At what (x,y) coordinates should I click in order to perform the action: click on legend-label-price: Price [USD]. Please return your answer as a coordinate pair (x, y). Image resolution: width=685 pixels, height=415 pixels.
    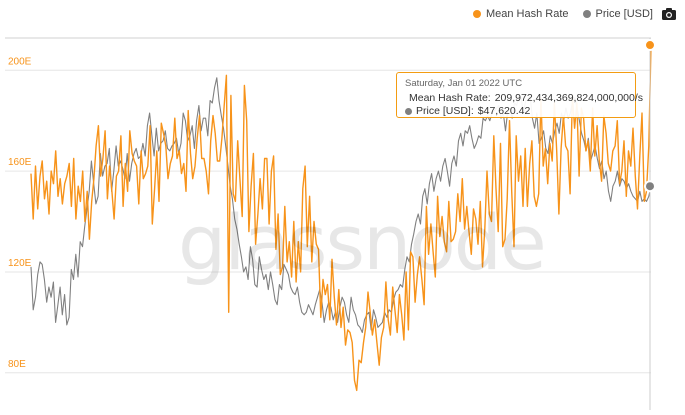
    Looking at the image, I should click on (624, 14).